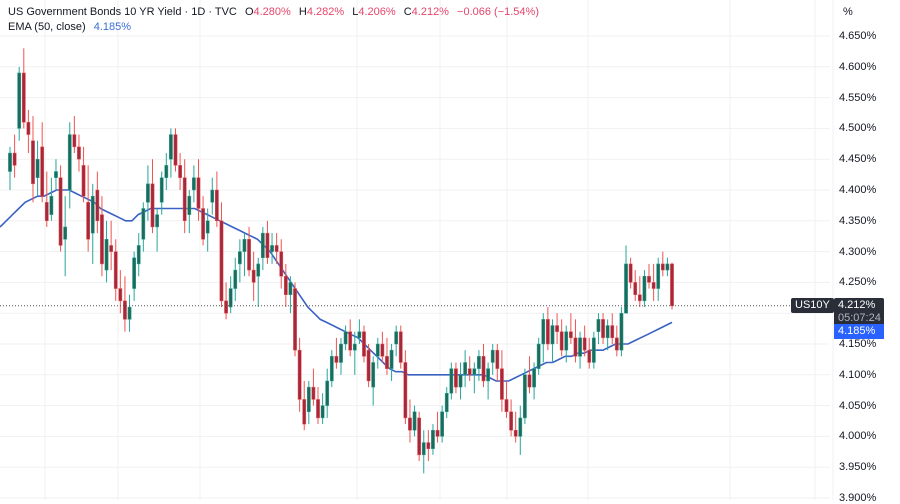  I want to click on price-tick: 4.600%, so click(858, 66).